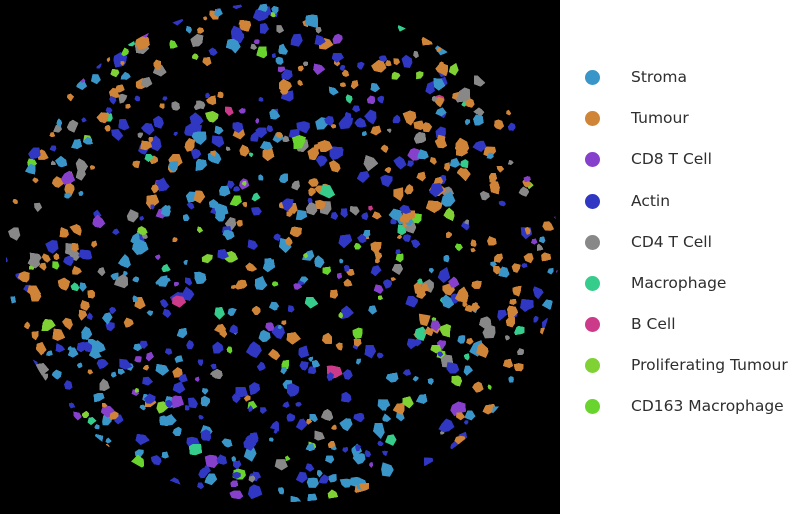 The width and height of the screenshot is (800, 514). I want to click on legend-label: Macrophage, so click(679, 283).